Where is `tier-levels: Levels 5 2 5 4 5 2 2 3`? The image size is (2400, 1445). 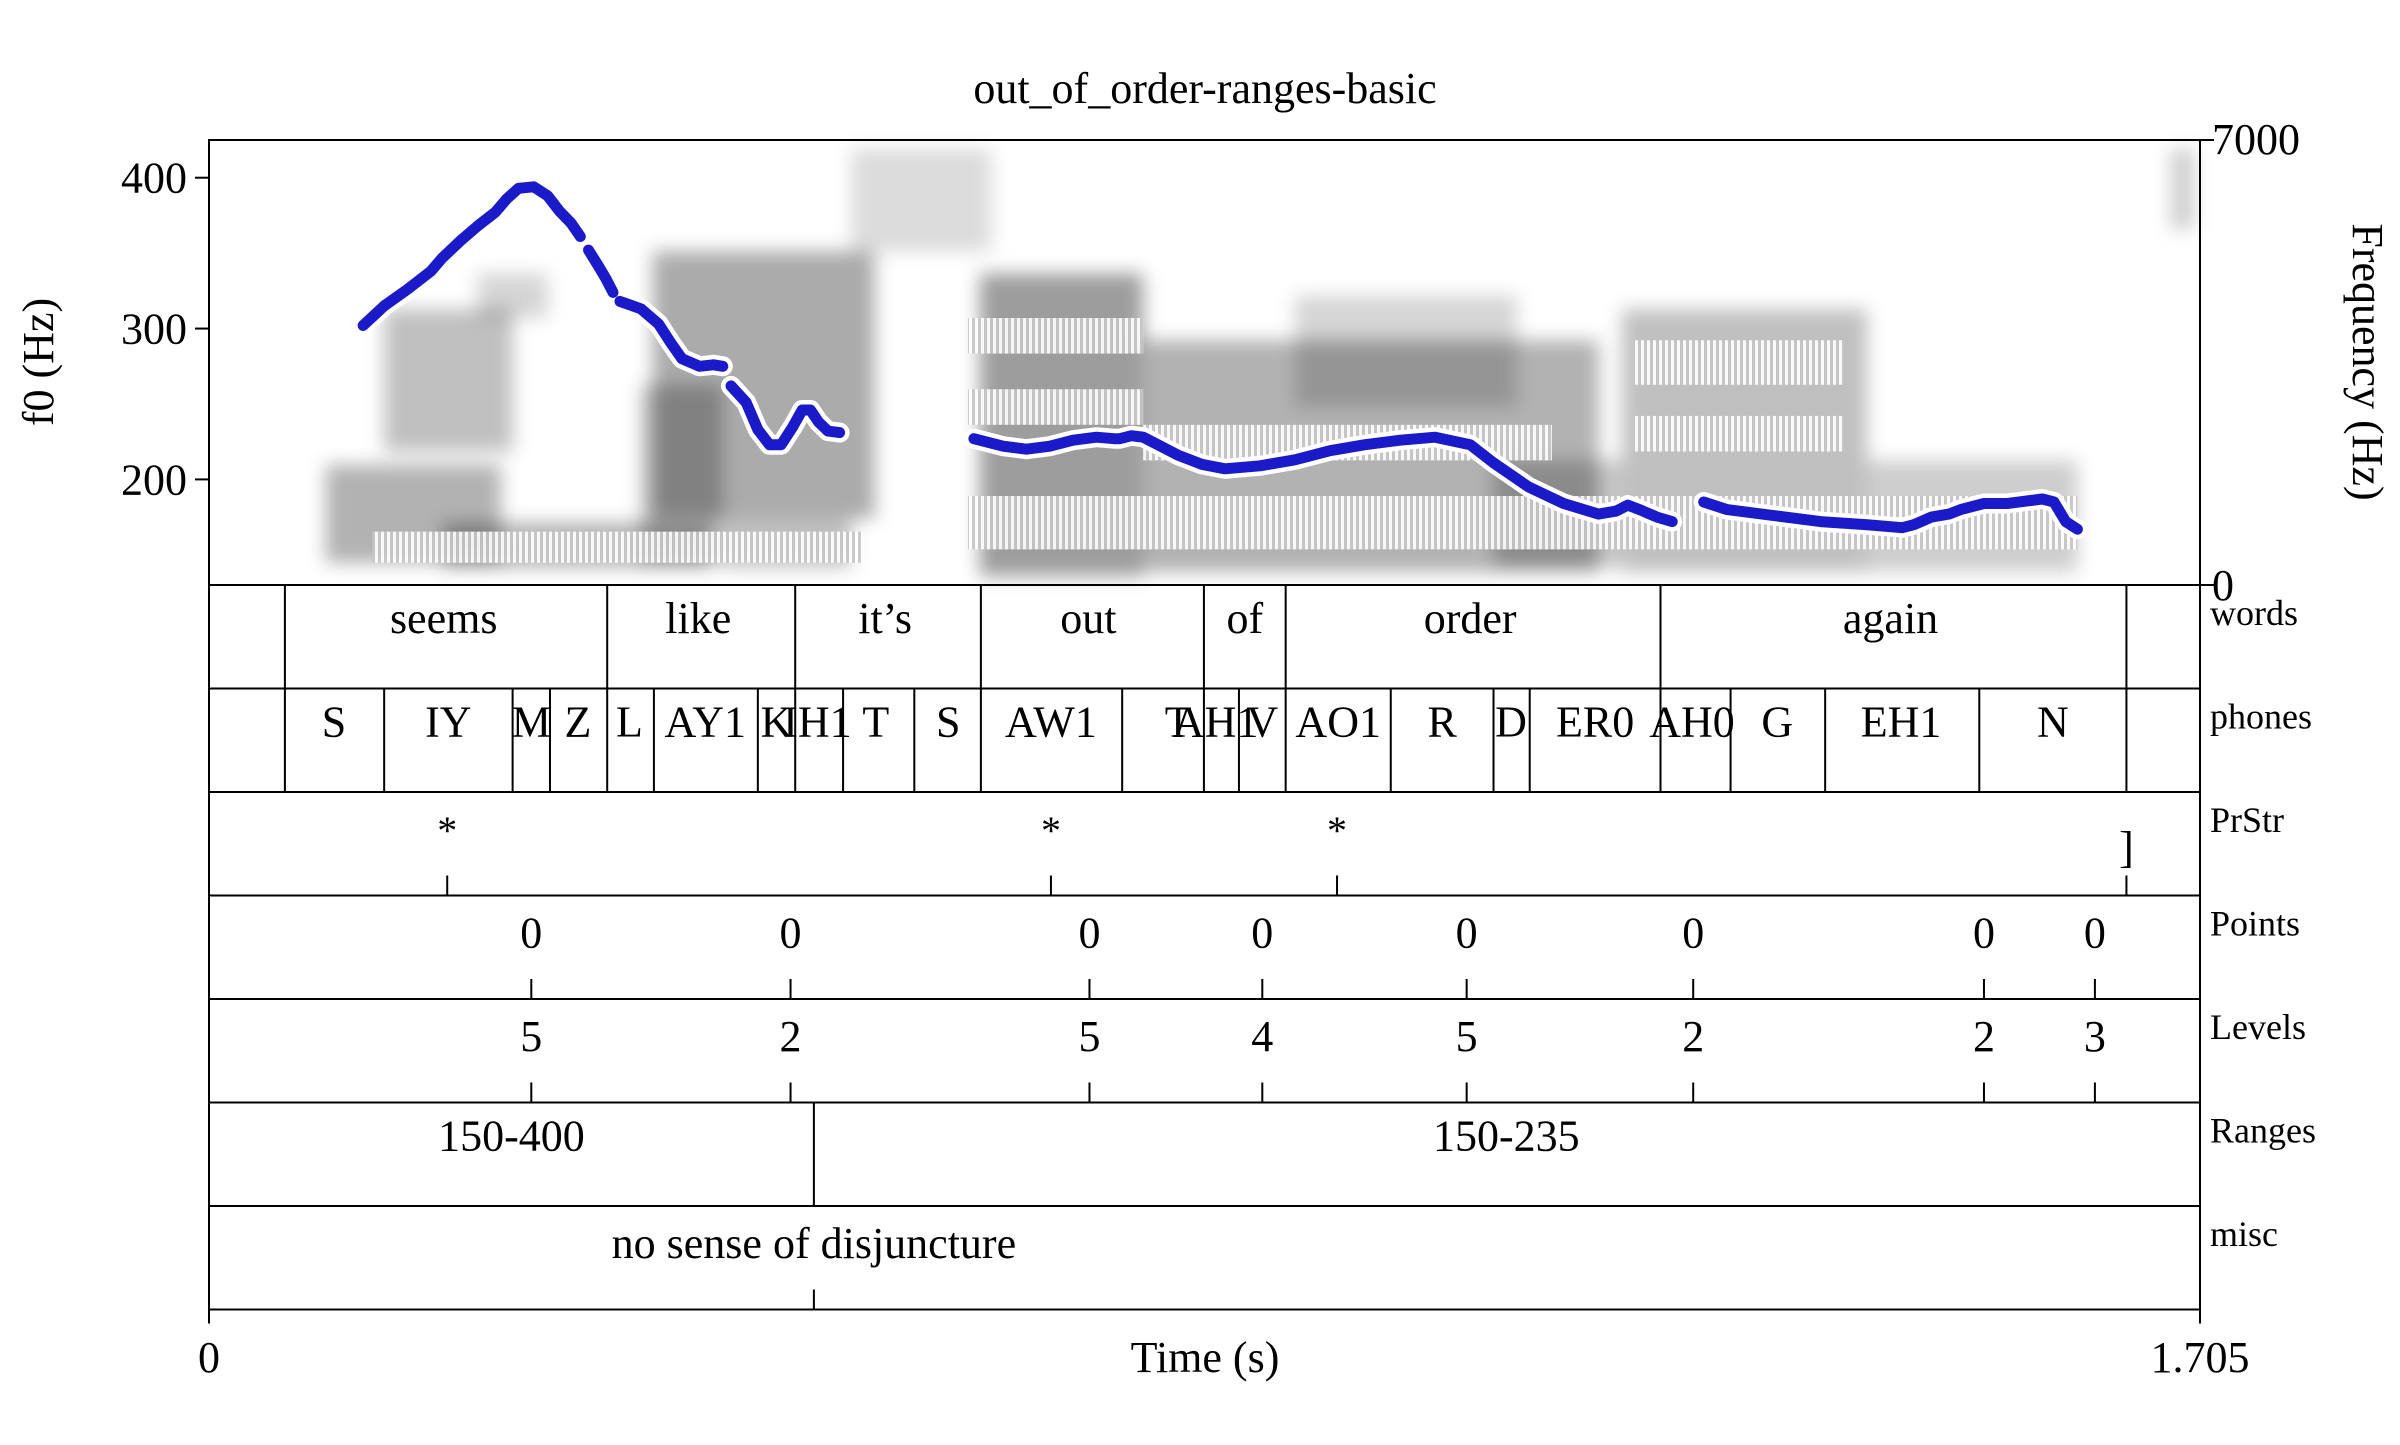 tier-levels: Levels 5 2 5 4 5 2 2 3 is located at coordinates (1257, 1050).